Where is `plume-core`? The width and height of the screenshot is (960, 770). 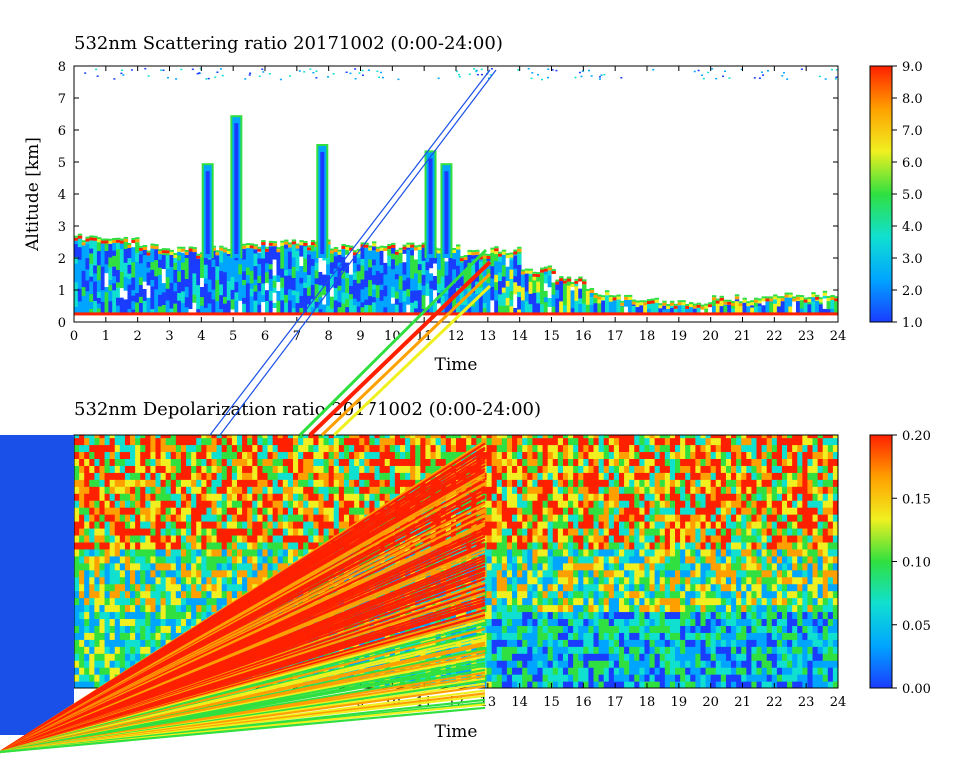
plume-core is located at coordinates (207, 212).